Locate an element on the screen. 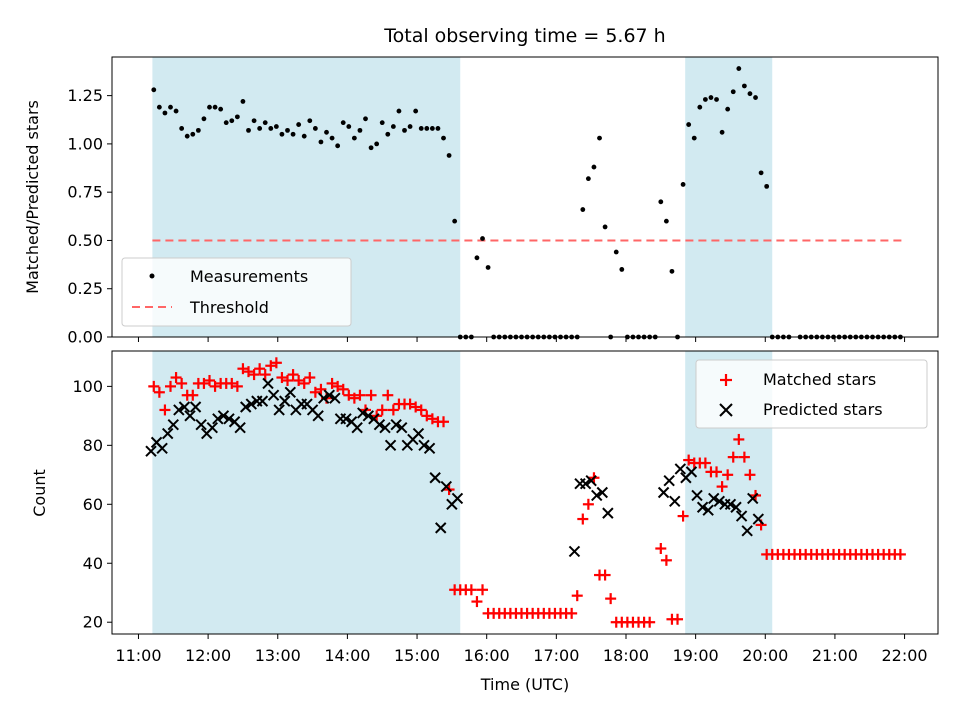 The height and width of the screenshot is (720, 960). legend-matched-marker is located at coordinates (726, 380).